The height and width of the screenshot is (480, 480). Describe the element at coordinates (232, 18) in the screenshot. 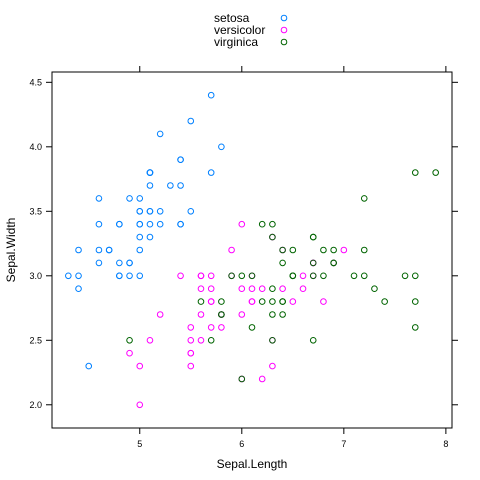

I see `legend-label-setosa: setosa` at that location.